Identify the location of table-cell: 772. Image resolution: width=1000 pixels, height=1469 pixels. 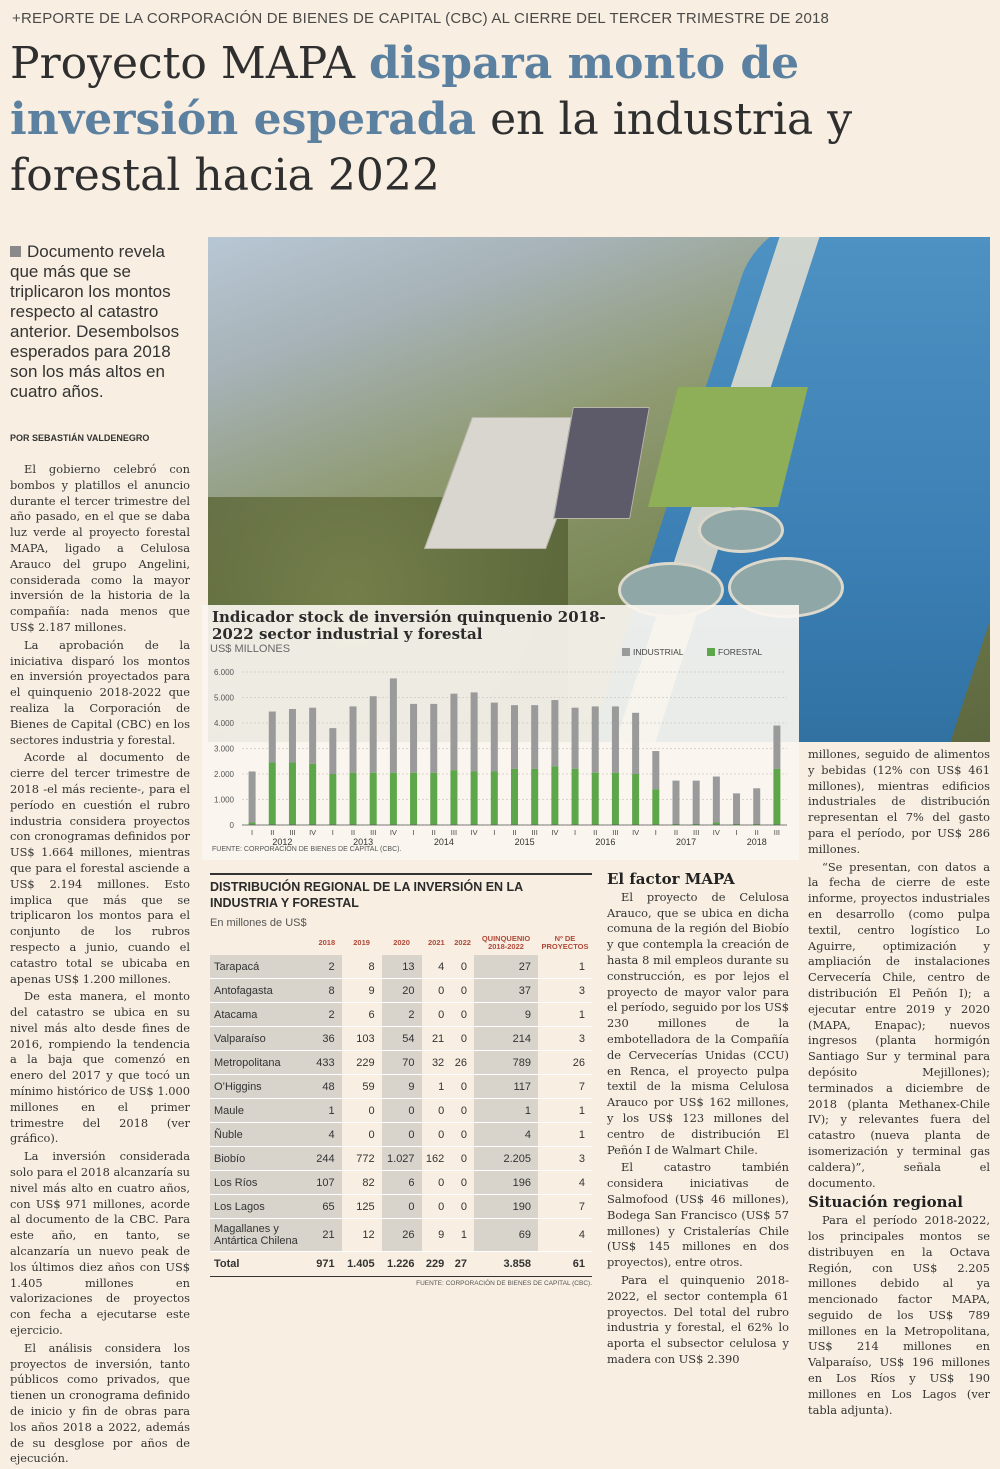
(361, 1158).